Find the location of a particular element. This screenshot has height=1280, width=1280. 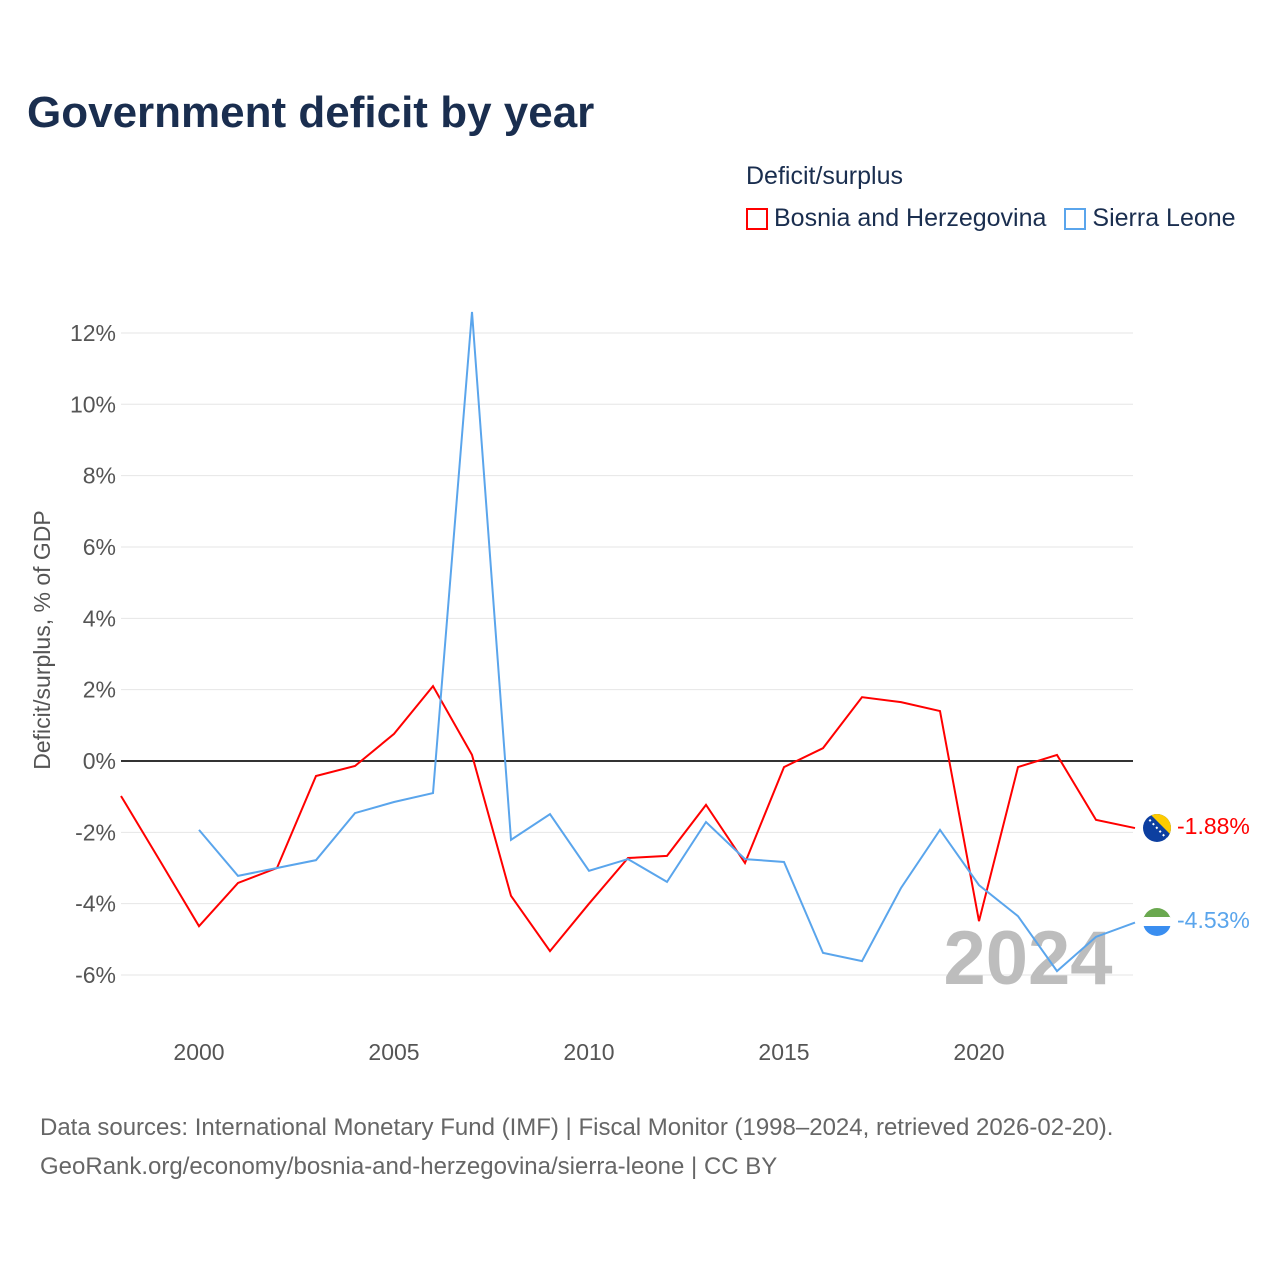

sierra-leone-end-label: -4.53% is located at coordinates (1213, 920).